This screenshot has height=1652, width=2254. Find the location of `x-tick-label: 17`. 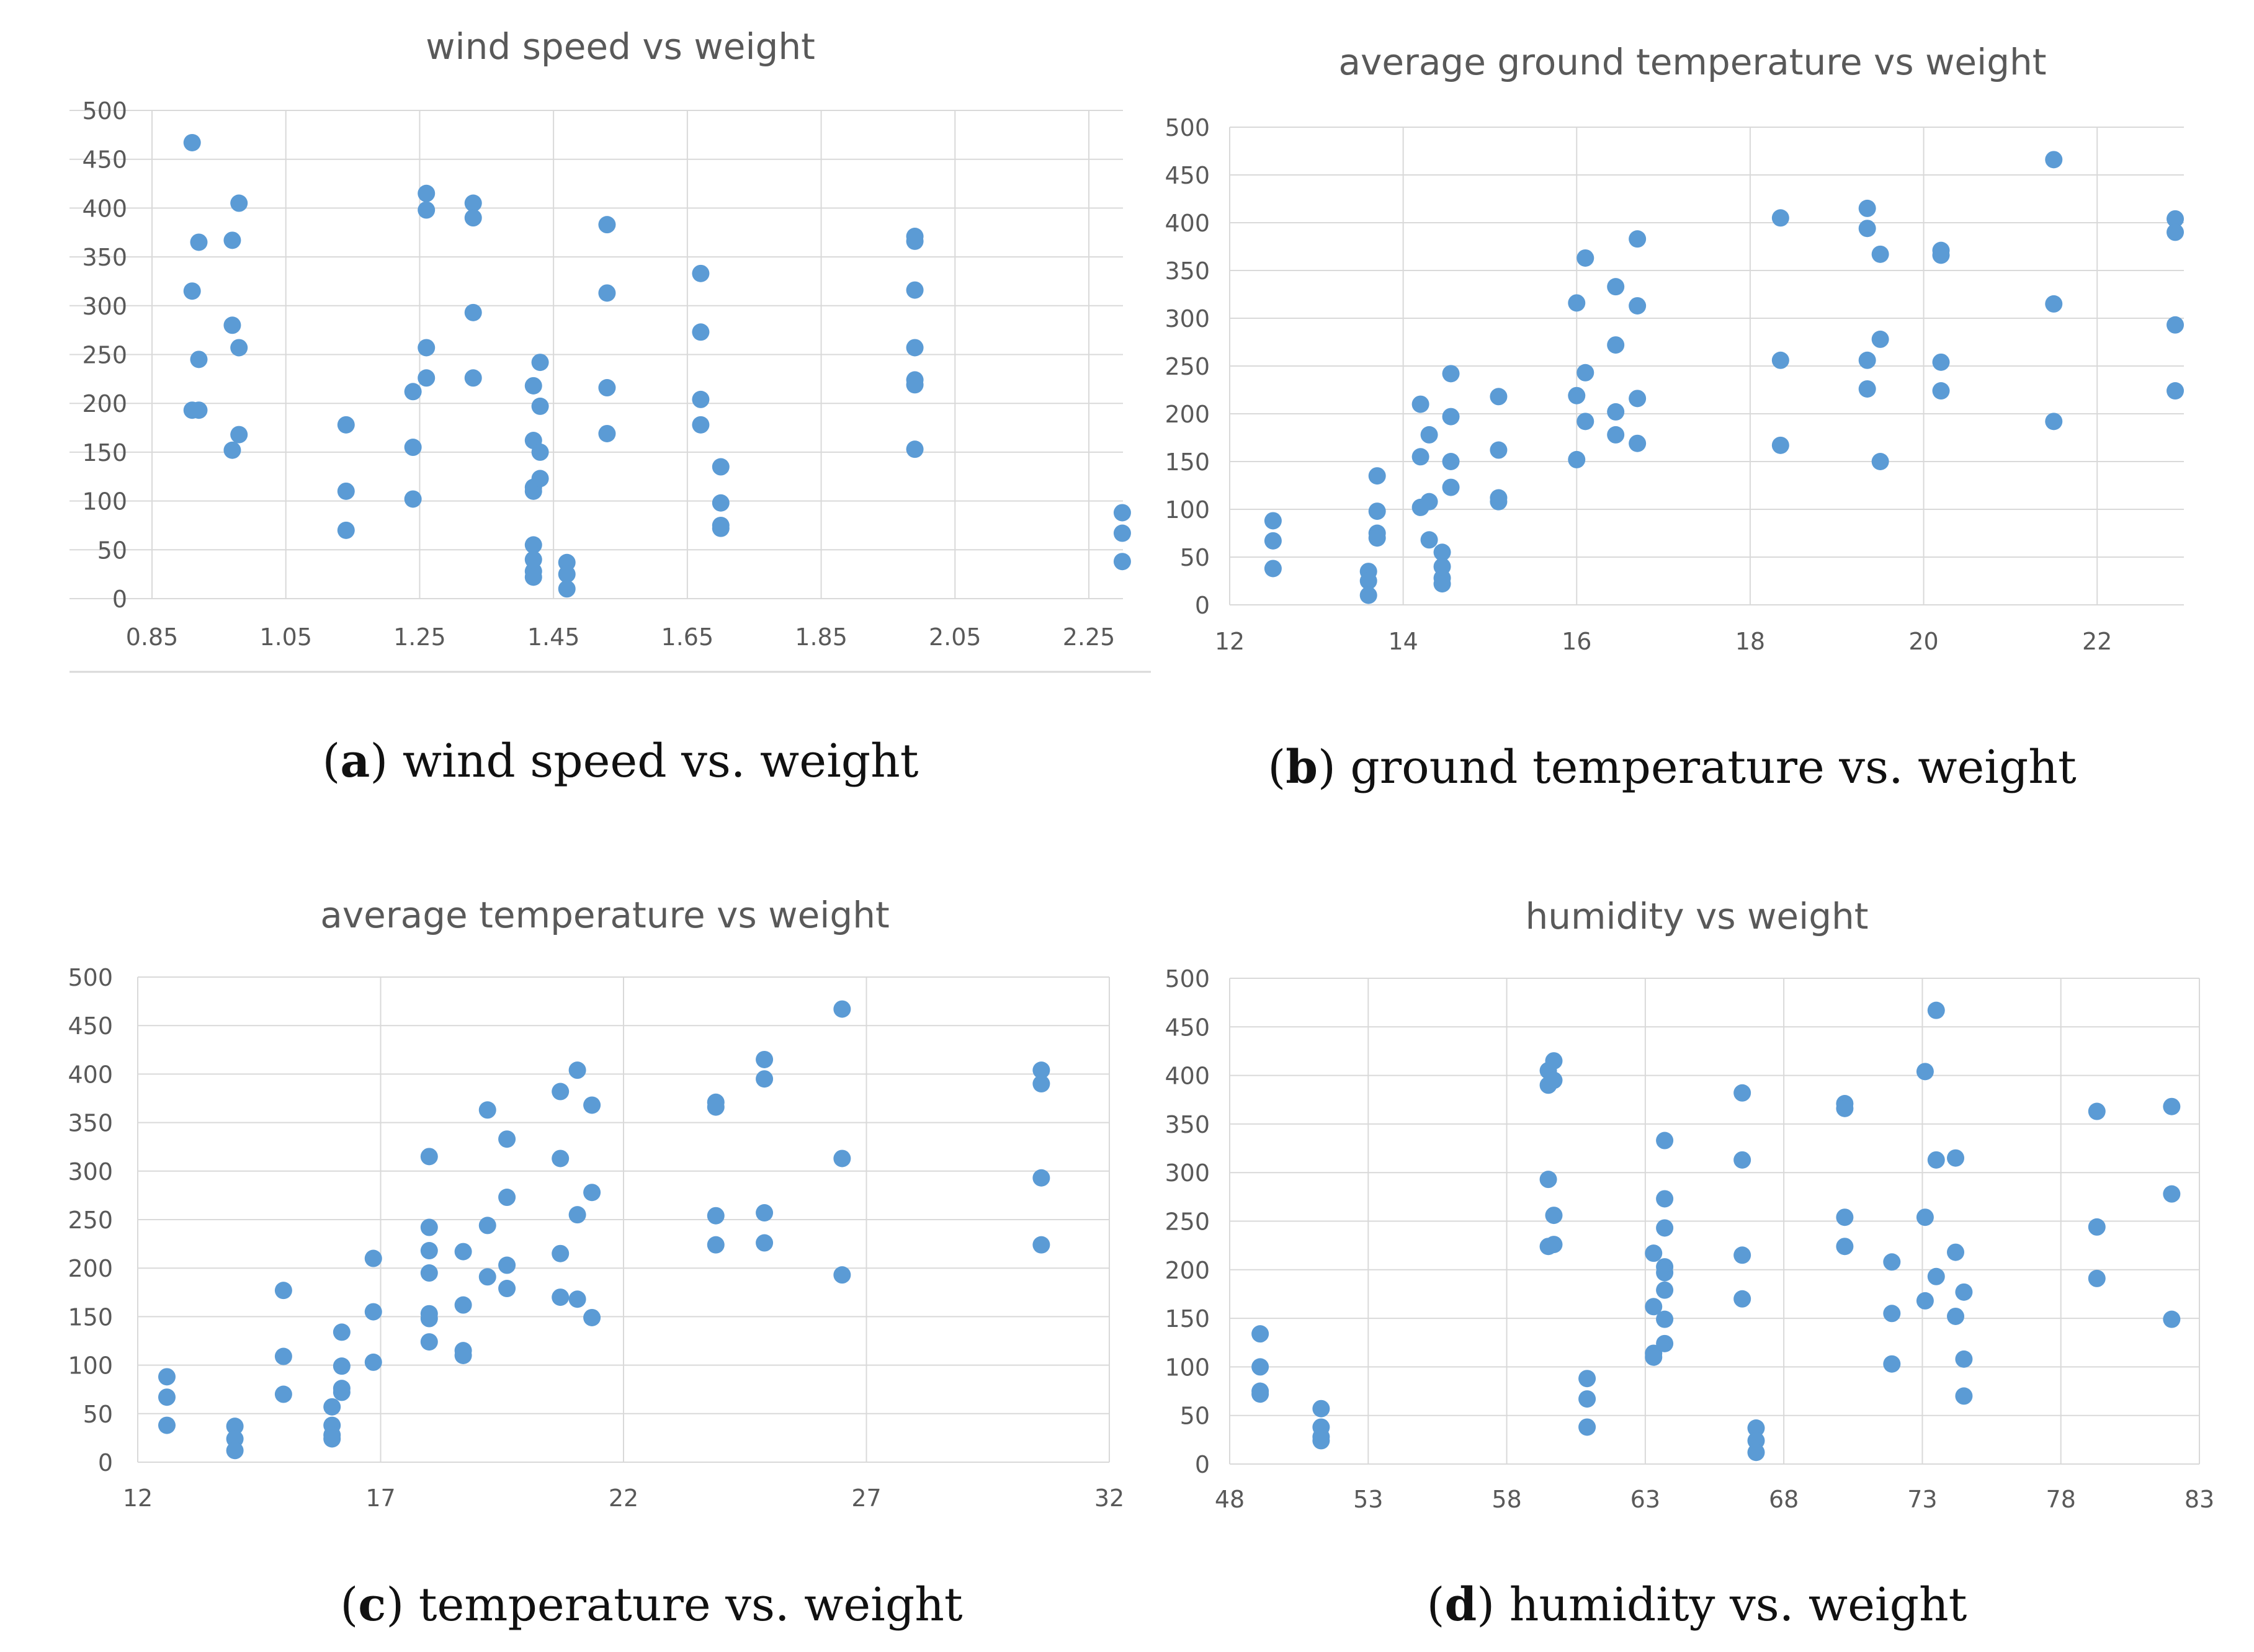

x-tick-label: 17 is located at coordinates (380, 1498).